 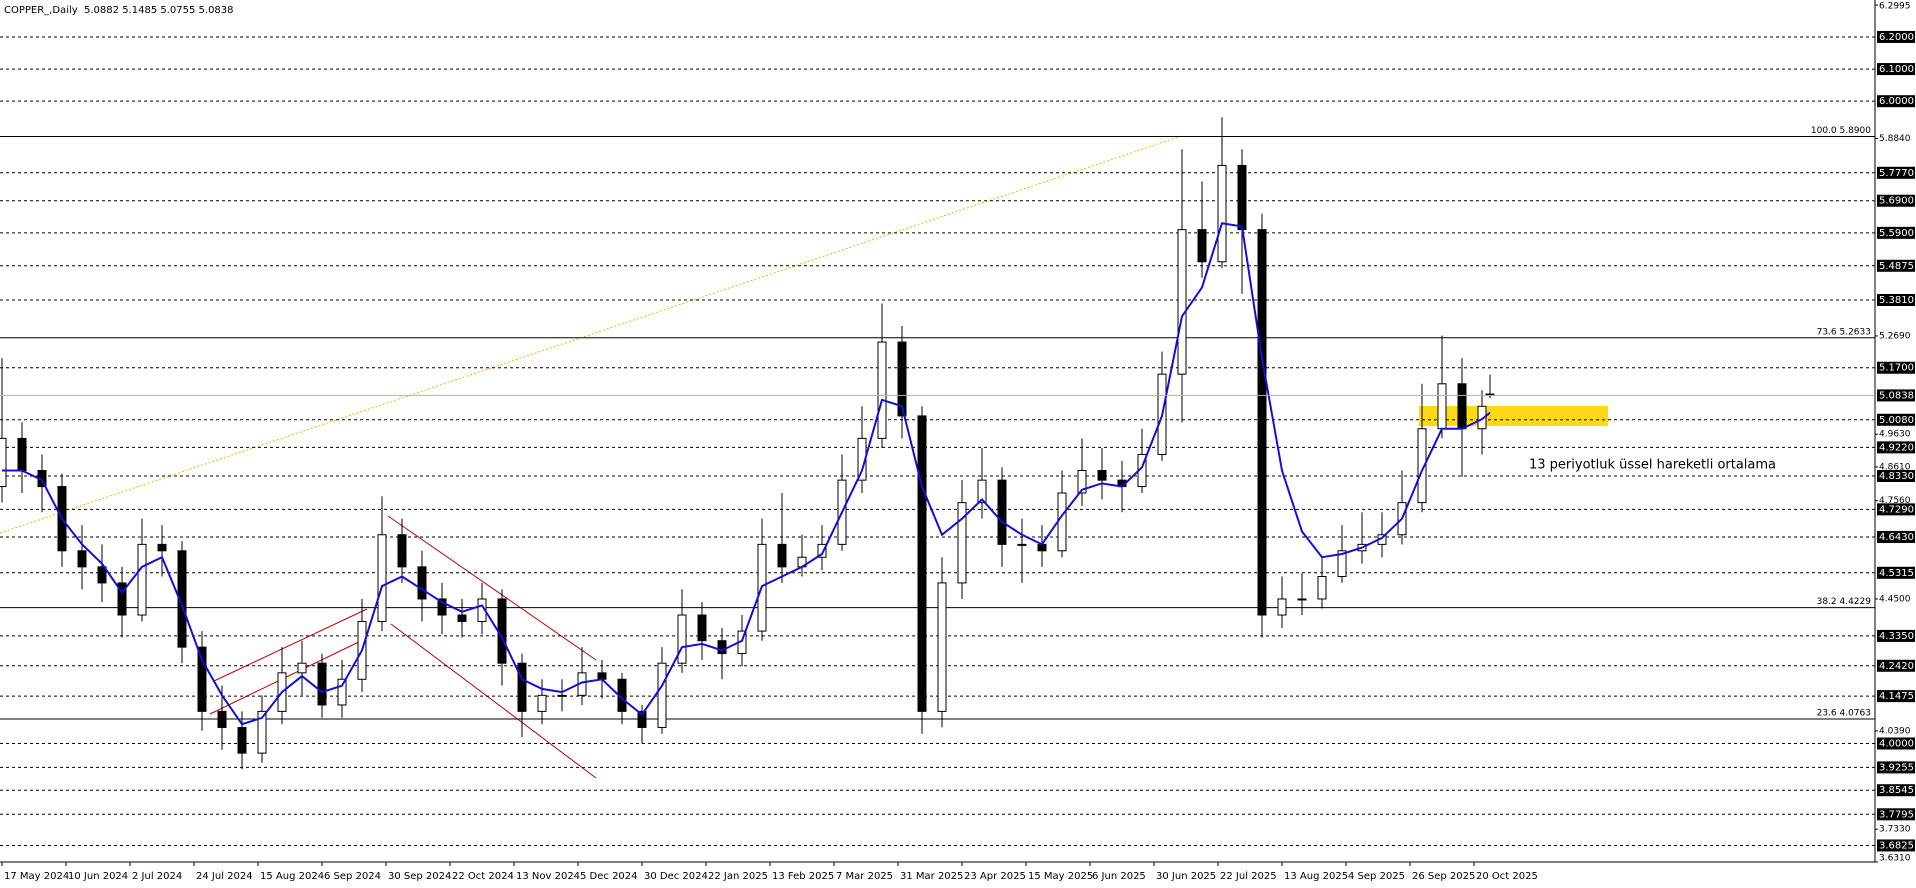 What do you see at coordinates (36, 876) in the screenshot?
I see `x-tick-label: 17 May 2024` at bounding box center [36, 876].